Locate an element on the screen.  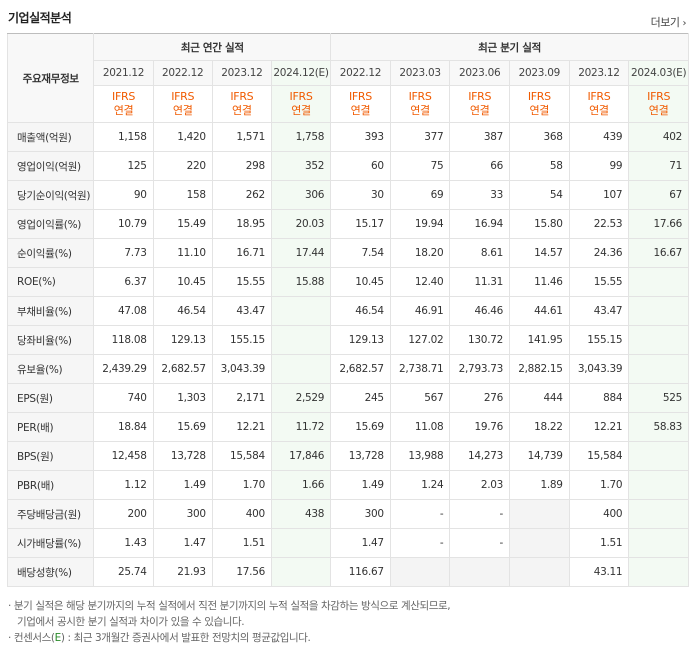
more-label: 더보기 is located at coordinates (665, 22).